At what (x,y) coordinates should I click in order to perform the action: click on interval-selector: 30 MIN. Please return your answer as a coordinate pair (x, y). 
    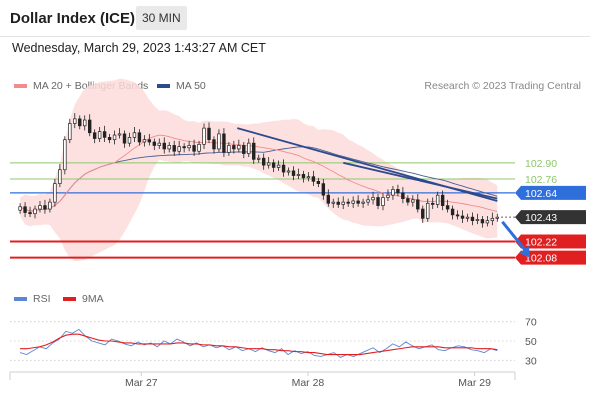
    Looking at the image, I should click on (161, 18).